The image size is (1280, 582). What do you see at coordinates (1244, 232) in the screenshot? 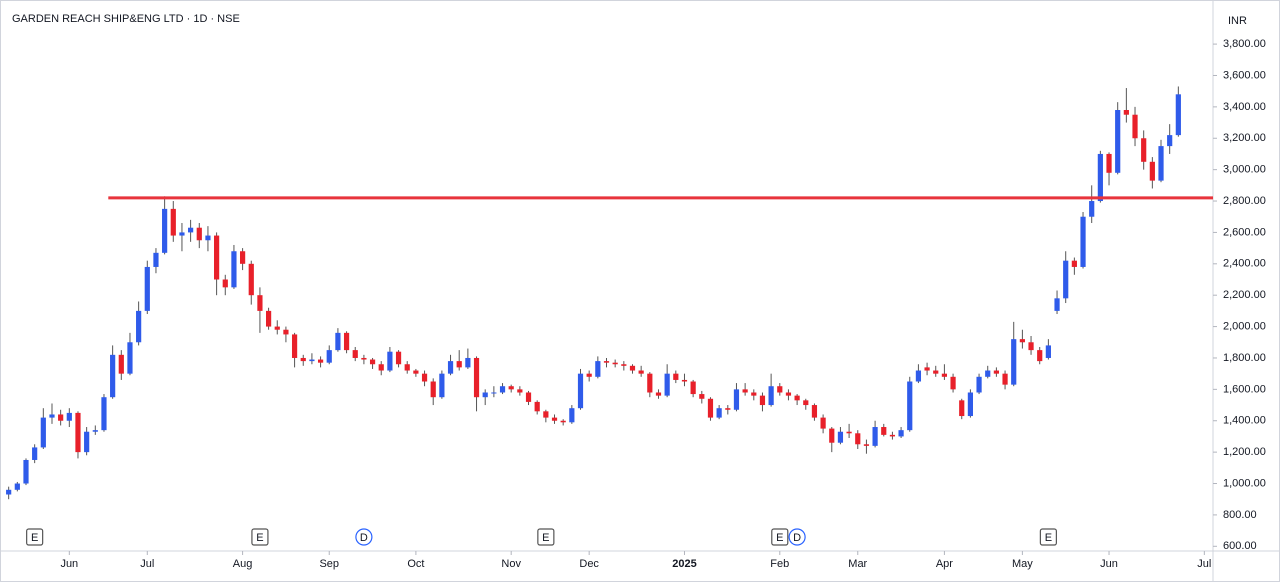
I see `y-tick-label: 2,600.00` at bounding box center [1244, 232].